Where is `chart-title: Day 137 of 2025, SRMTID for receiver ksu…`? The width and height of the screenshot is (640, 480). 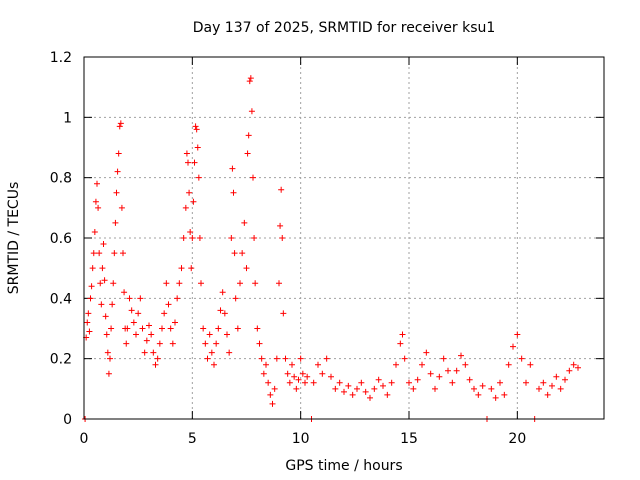 chart-title: Day 137 of 2025, SRMTID for receiver ksu… is located at coordinates (344, 28).